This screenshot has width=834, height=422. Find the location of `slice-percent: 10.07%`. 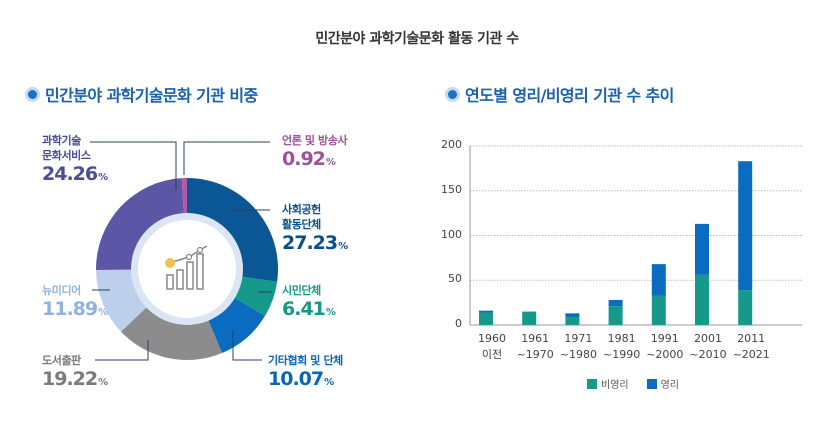

slice-percent: 10.07% is located at coordinates (305, 379).